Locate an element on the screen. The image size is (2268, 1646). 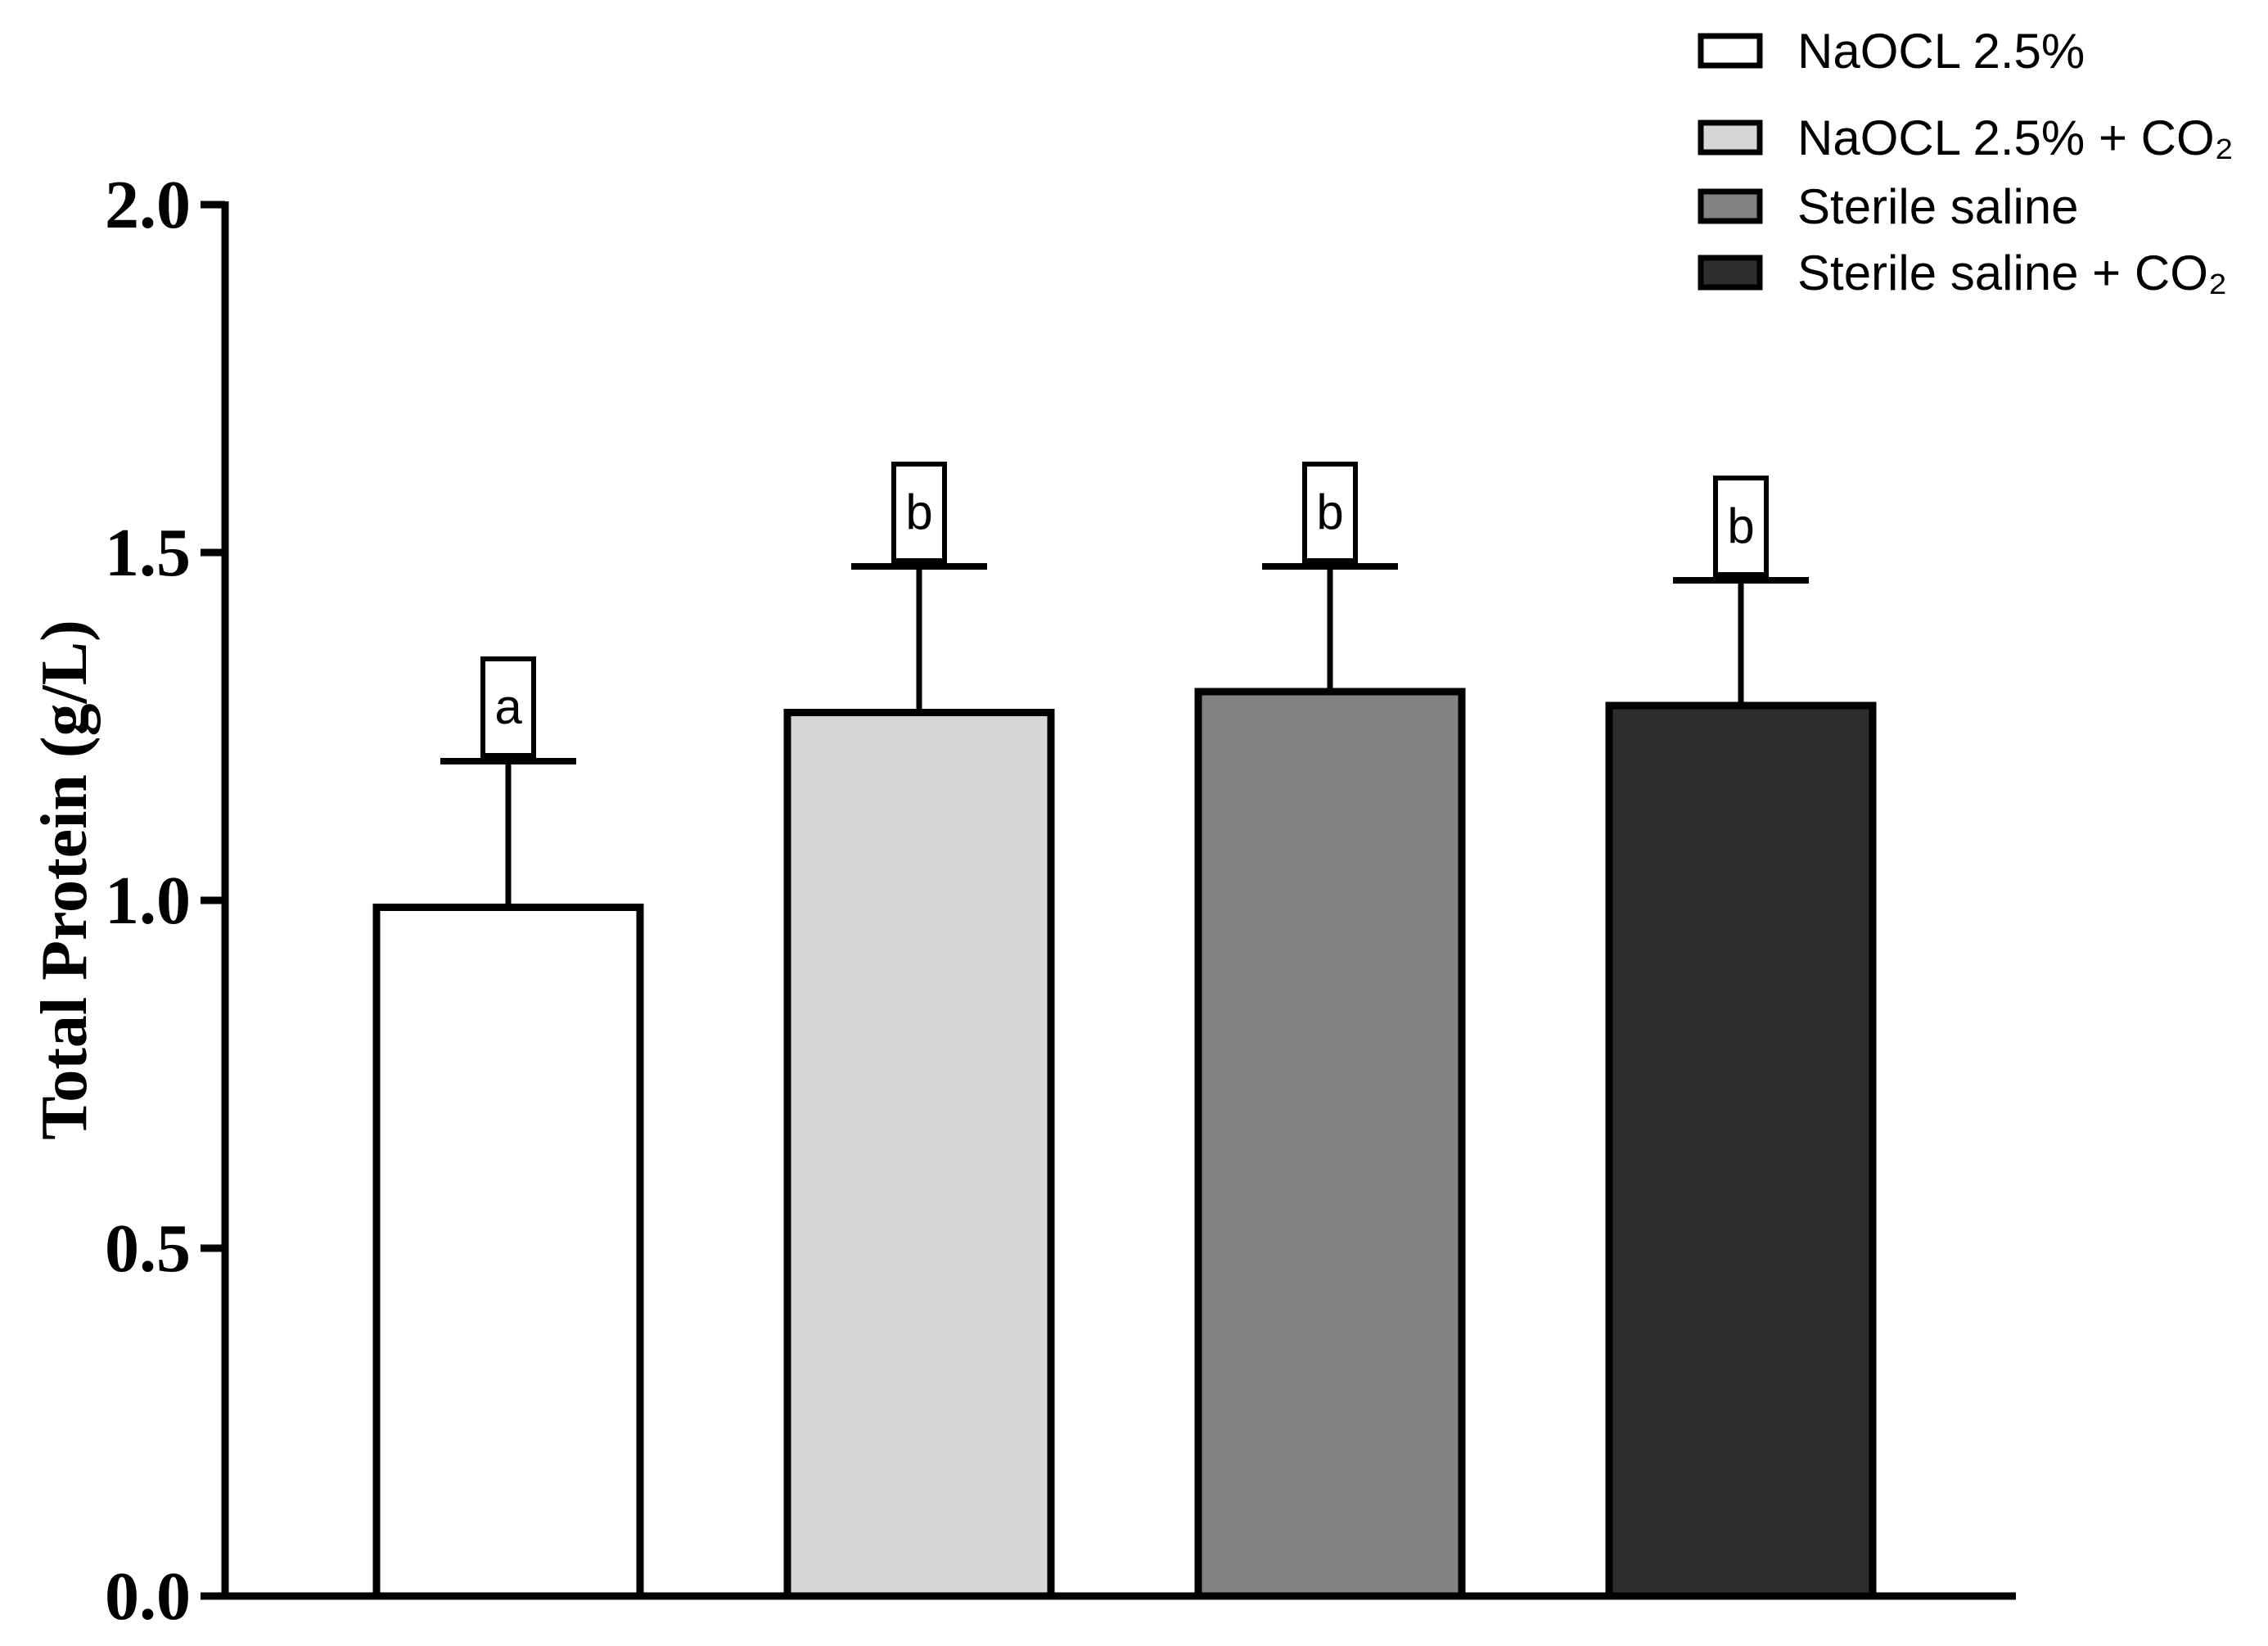
legend-item: Sterile saline is located at coordinates (1889, 206).